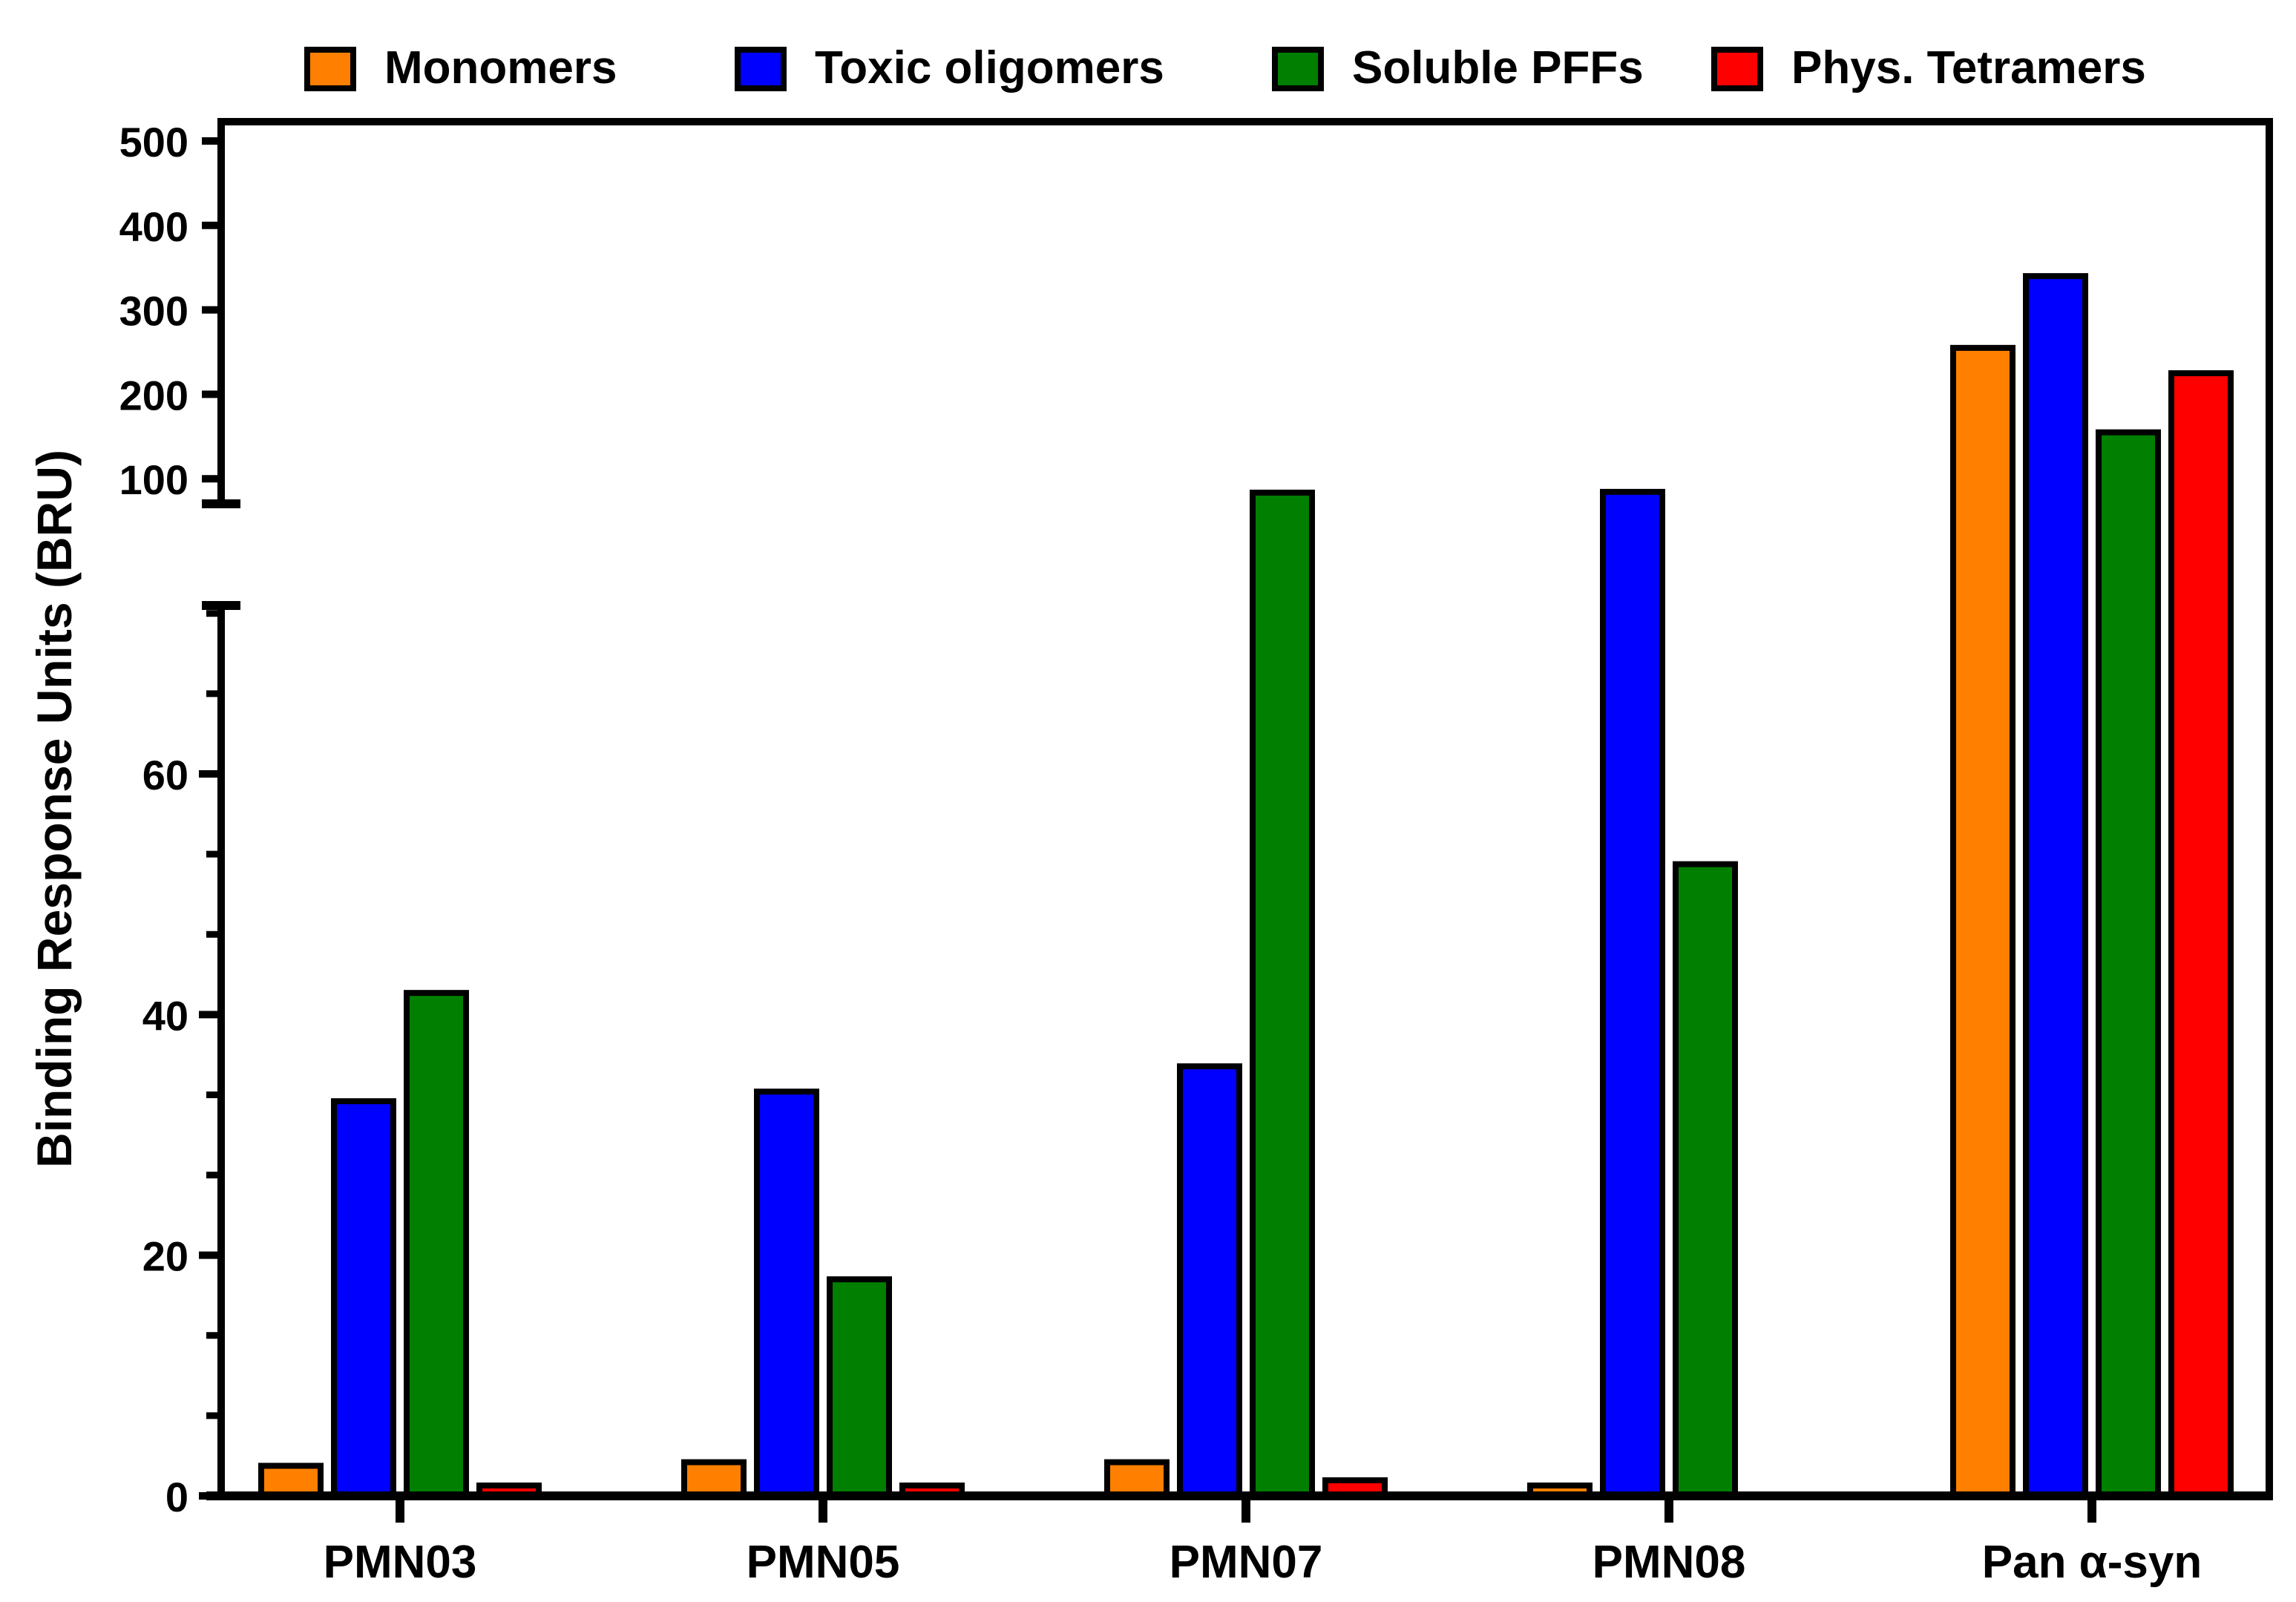  What do you see at coordinates (824, 1562) in the screenshot?
I see `x-tick-label: PMN05` at bounding box center [824, 1562].